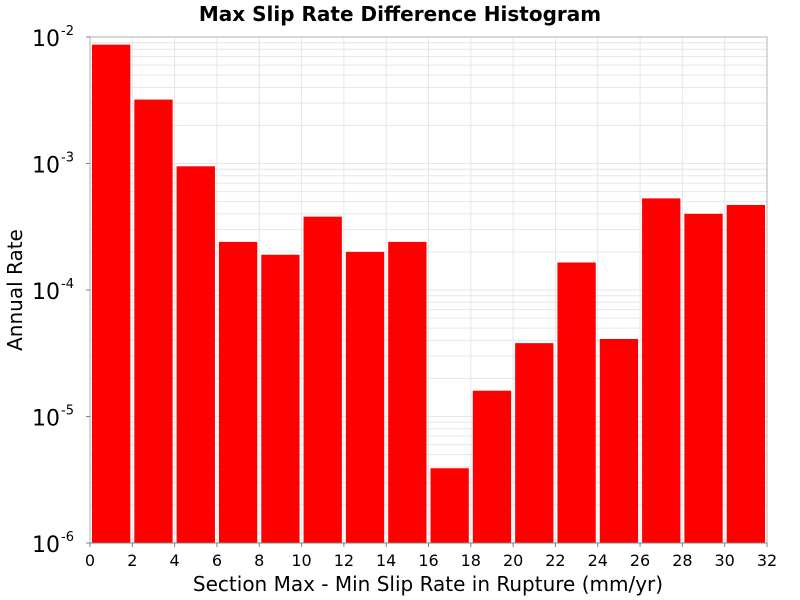 The image size is (800, 600). Describe the element at coordinates (400, 14) in the screenshot. I see `chart-title: Max Slip Rate Difference Histogram` at that location.